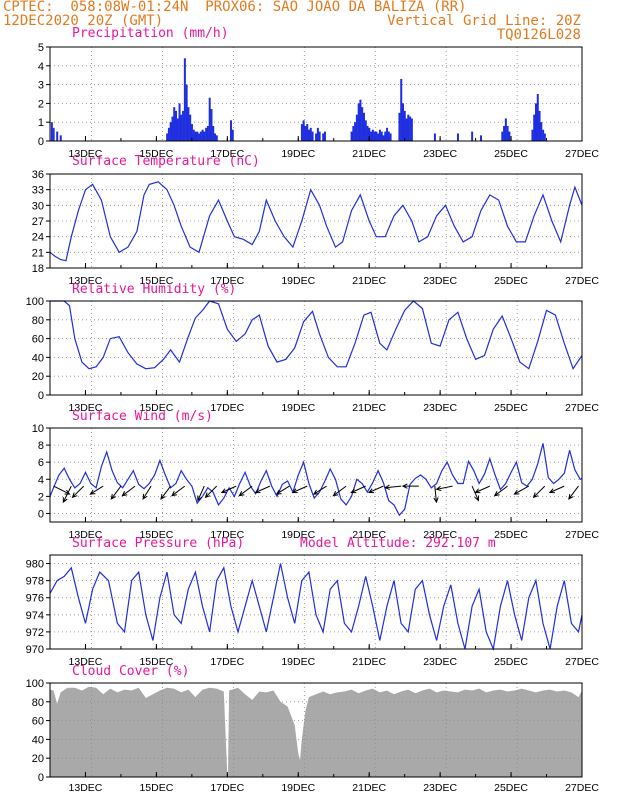  What do you see at coordinates (38, 191) in the screenshot?
I see `y-tick-label: 33` at bounding box center [38, 191].